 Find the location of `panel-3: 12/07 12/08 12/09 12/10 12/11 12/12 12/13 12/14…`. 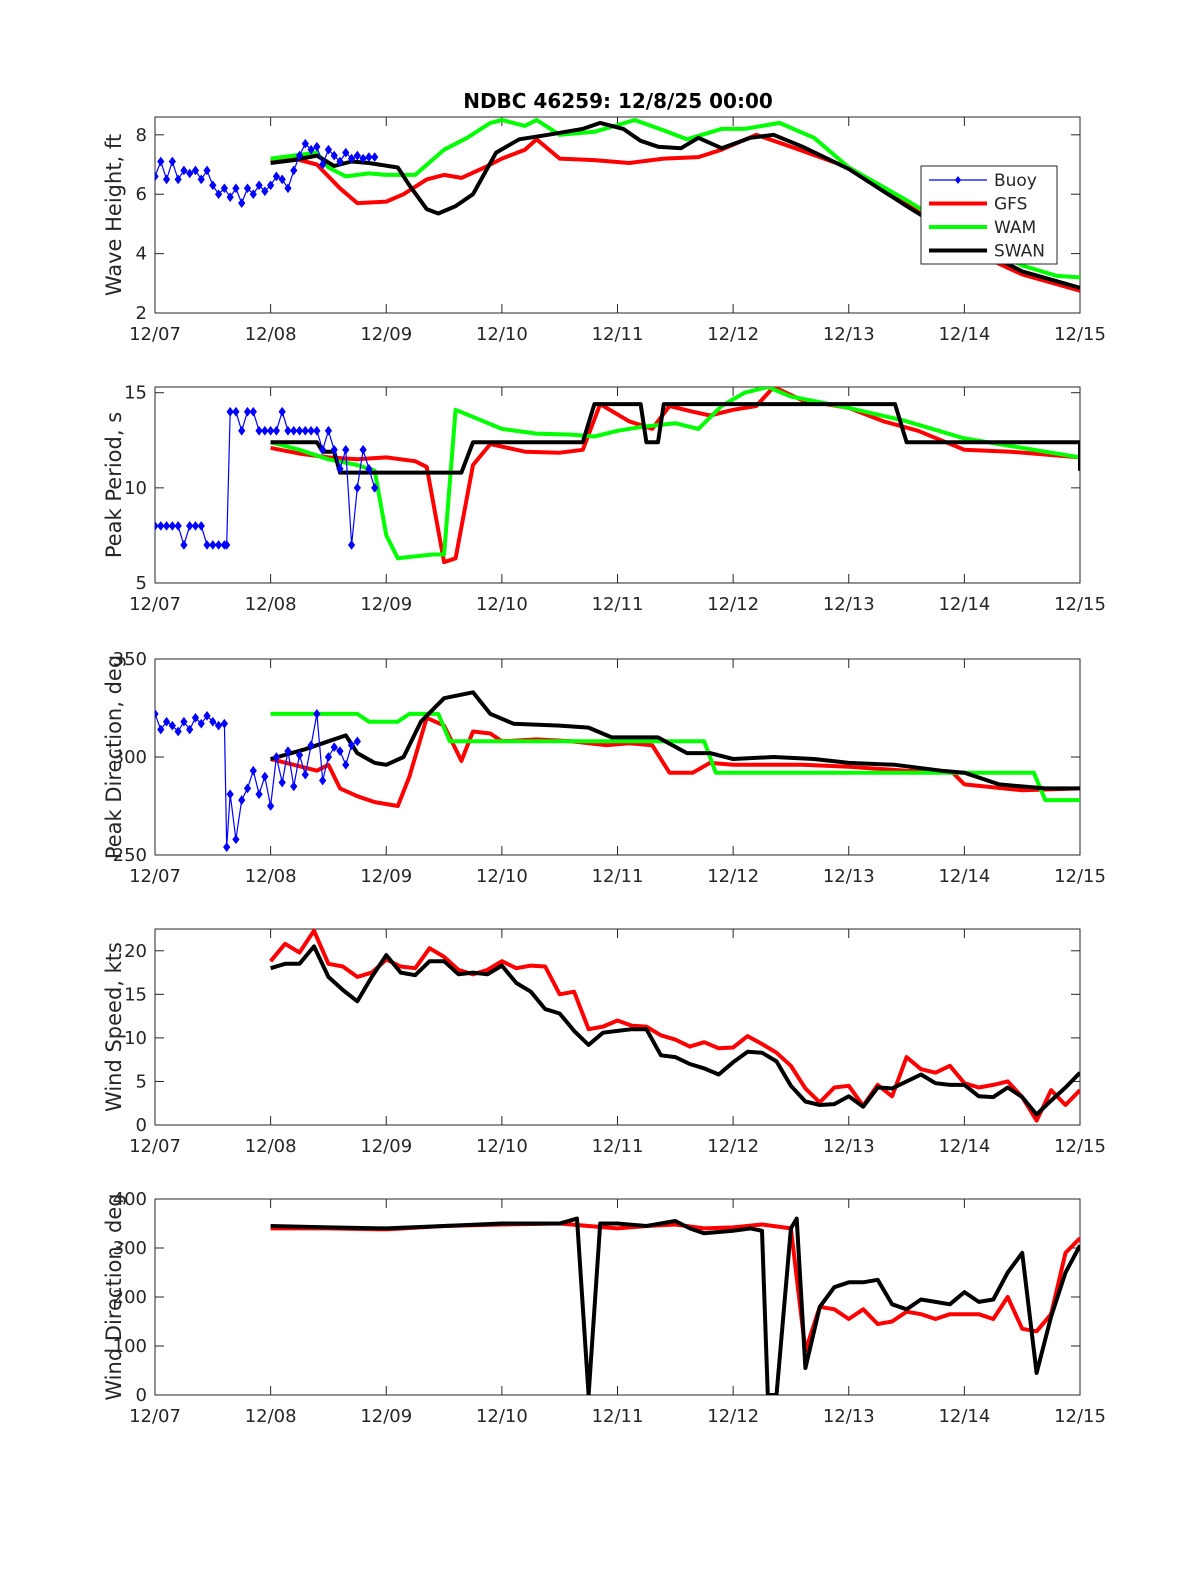

panel-3: 12/07 12/08 12/09 12/10 12/11 12/12 12/13 12/14… is located at coordinates (604, 768).